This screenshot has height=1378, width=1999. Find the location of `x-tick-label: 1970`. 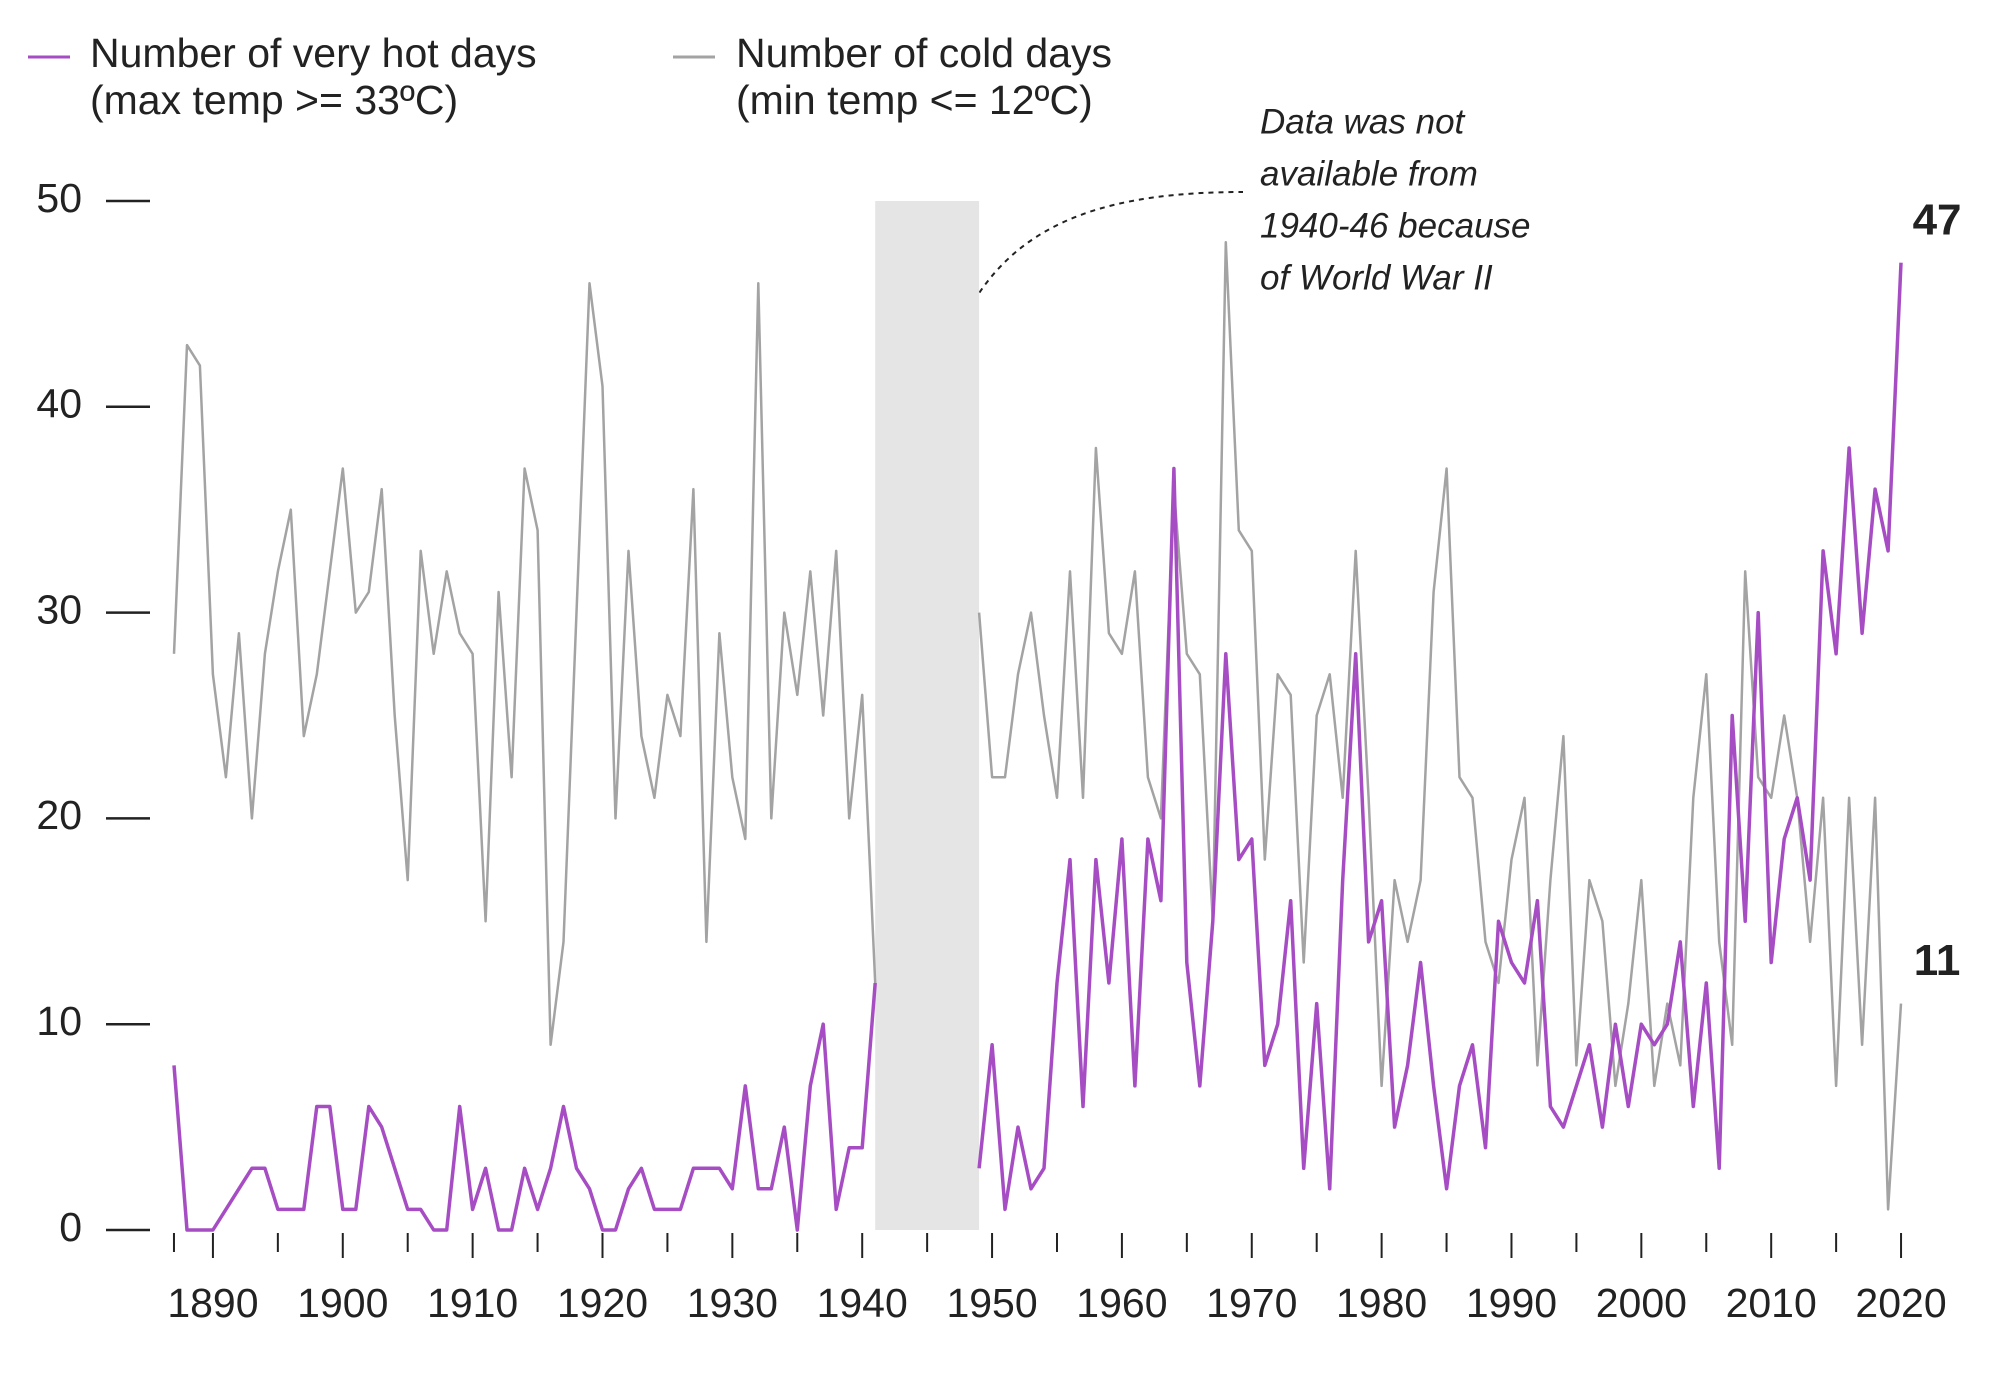

x-tick-label: 1970 is located at coordinates (1251, 1303).